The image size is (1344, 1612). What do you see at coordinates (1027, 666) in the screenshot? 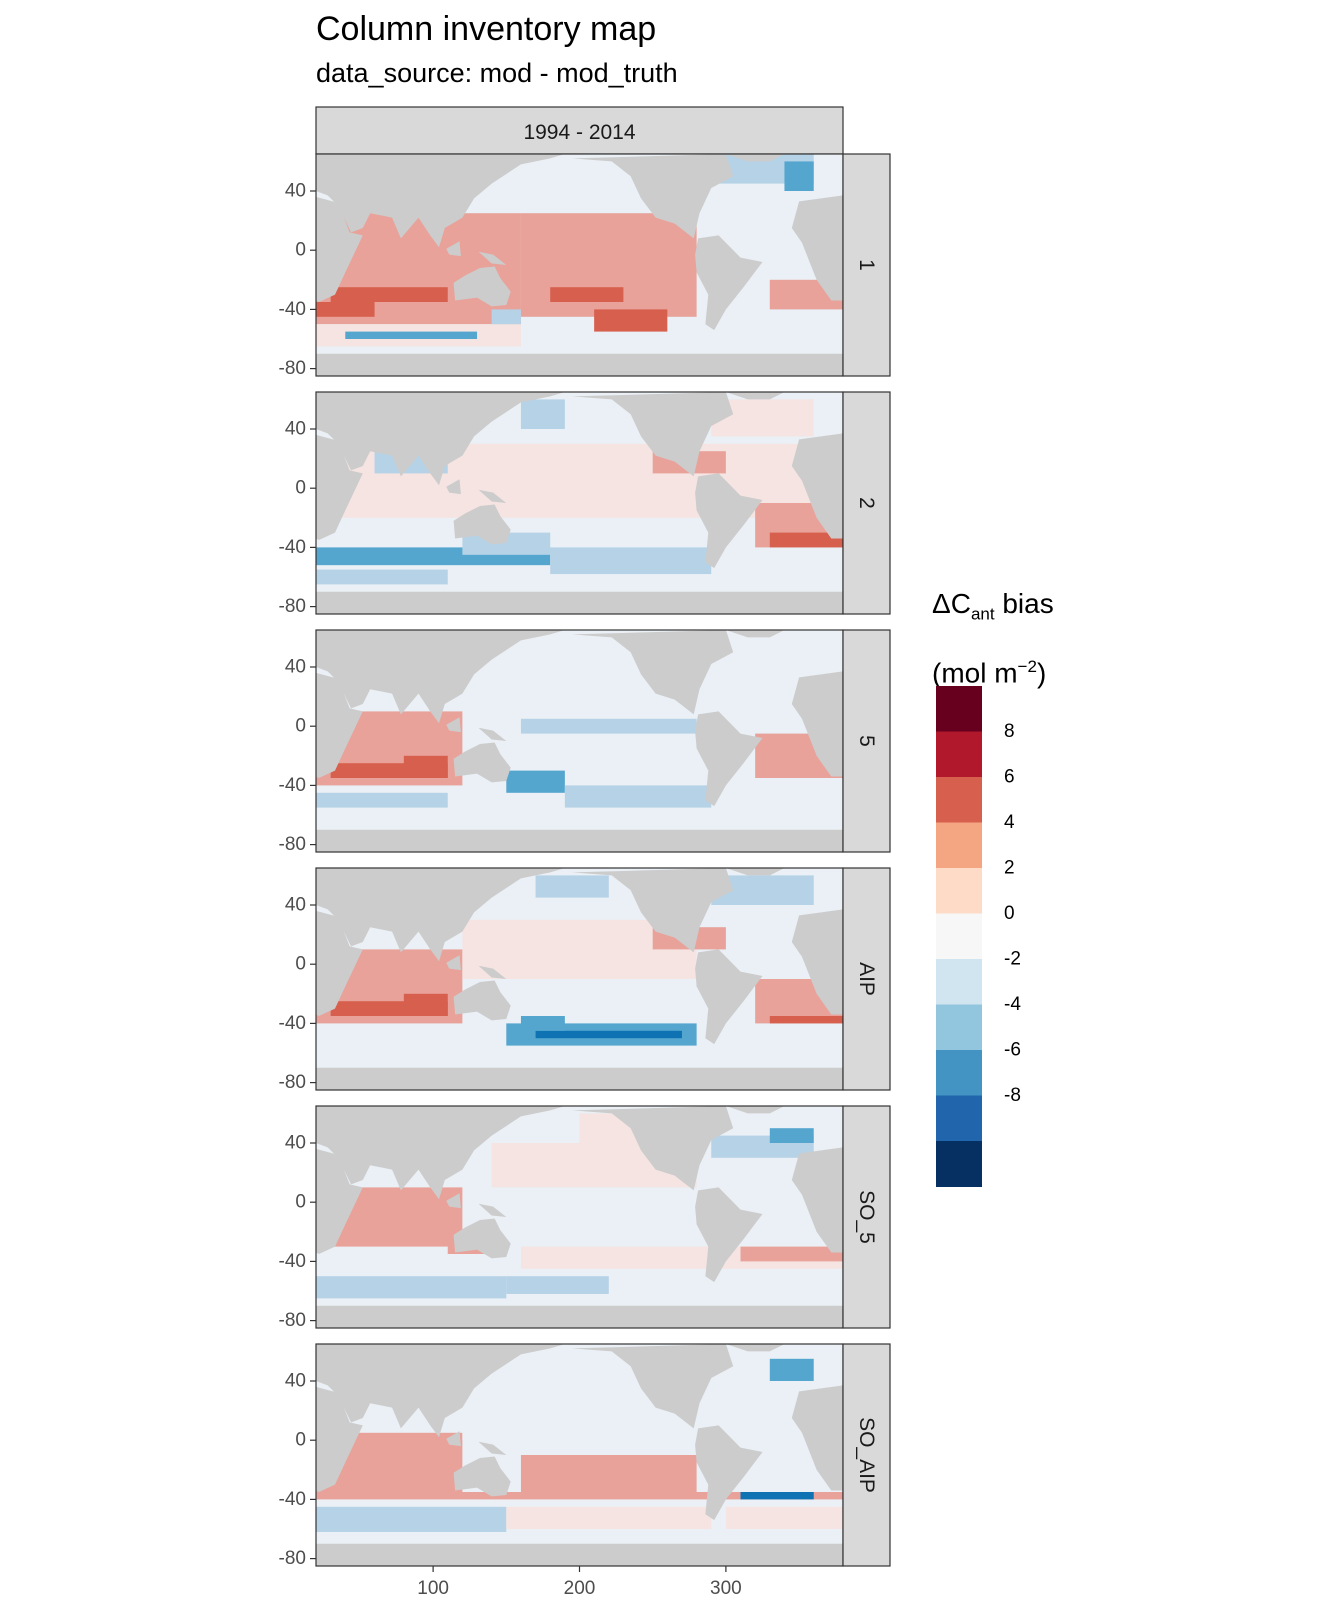
I see `legend-units-sup: −2` at bounding box center [1027, 666].